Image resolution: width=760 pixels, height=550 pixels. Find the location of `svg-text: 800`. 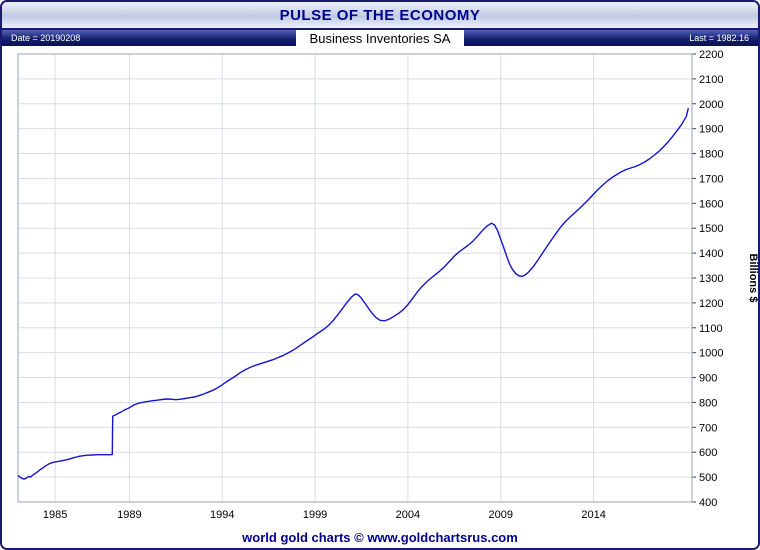

svg-text: 800 is located at coordinates (708, 403).